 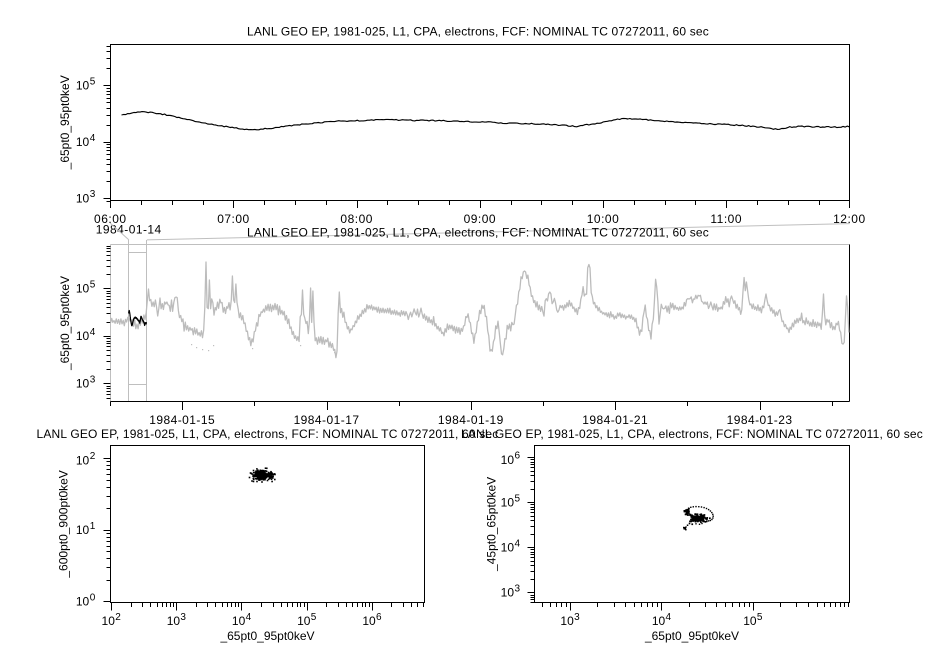 What do you see at coordinates (615, 420) in the screenshot?
I see `svg-text: 1984-01-21` at bounding box center [615, 420].